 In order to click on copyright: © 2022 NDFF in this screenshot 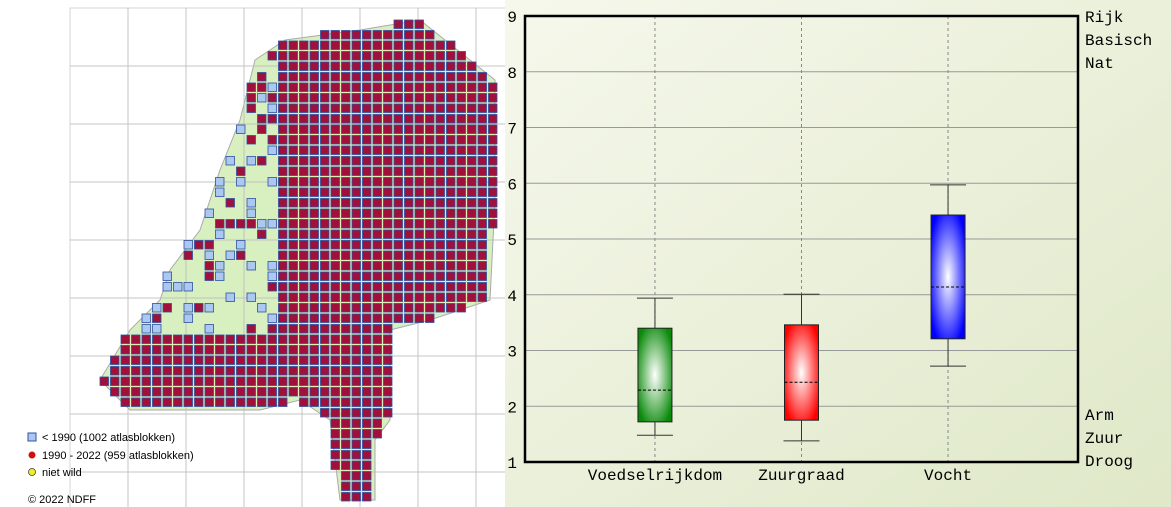, I will do `click(62, 500)`.